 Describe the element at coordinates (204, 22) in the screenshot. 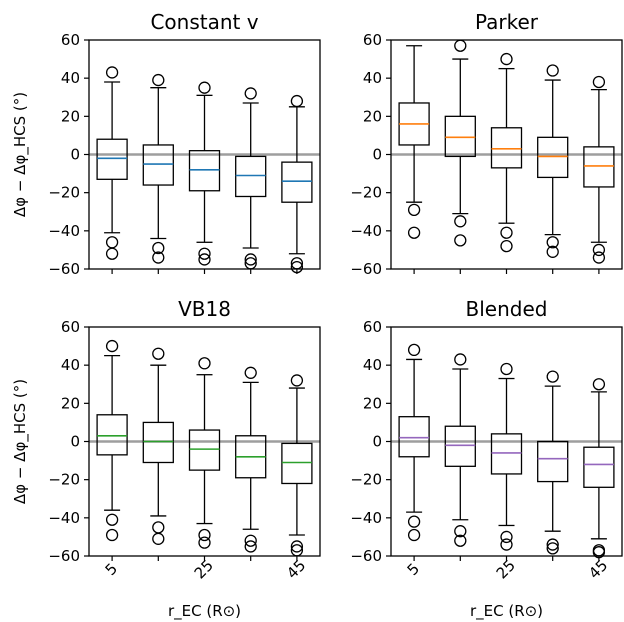

I see `panel-title: Constant v` at that location.